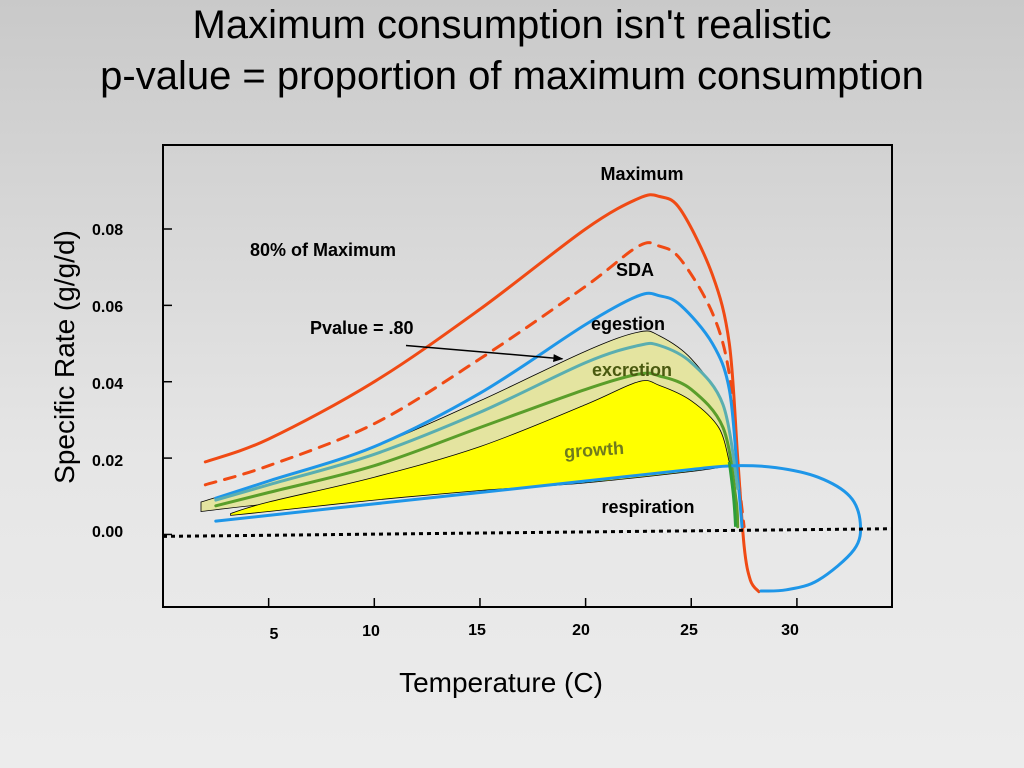 This screenshot has width=1024, height=768. What do you see at coordinates (107, 532) in the screenshot?
I see `y-tick-label-0.00: 0.00` at bounding box center [107, 532].